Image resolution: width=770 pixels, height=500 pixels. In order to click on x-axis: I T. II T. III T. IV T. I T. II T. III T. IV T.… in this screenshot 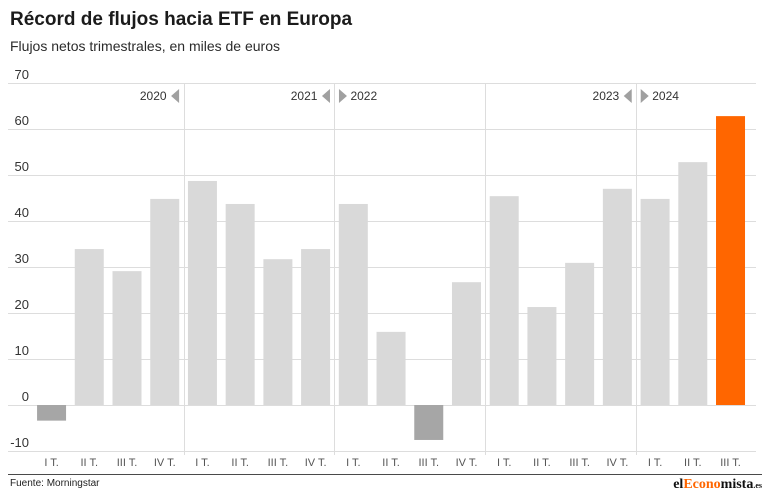, I will do `click(392, 463)`.